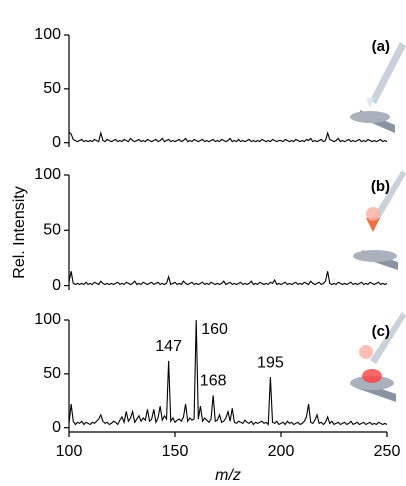 The height and width of the screenshot is (486, 406). I want to click on x-tick-label: 250, so click(387, 451).